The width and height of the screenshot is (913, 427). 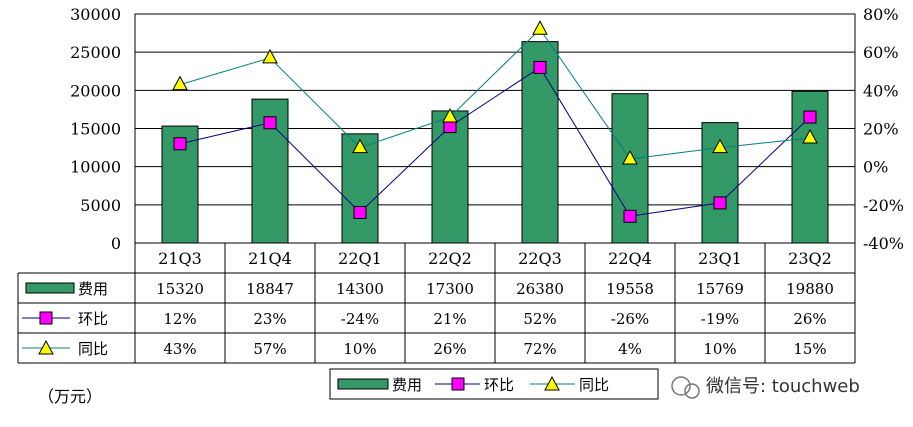 What do you see at coordinates (449, 319) in the screenshot?
I see `table-cell: 21%` at bounding box center [449, 319].